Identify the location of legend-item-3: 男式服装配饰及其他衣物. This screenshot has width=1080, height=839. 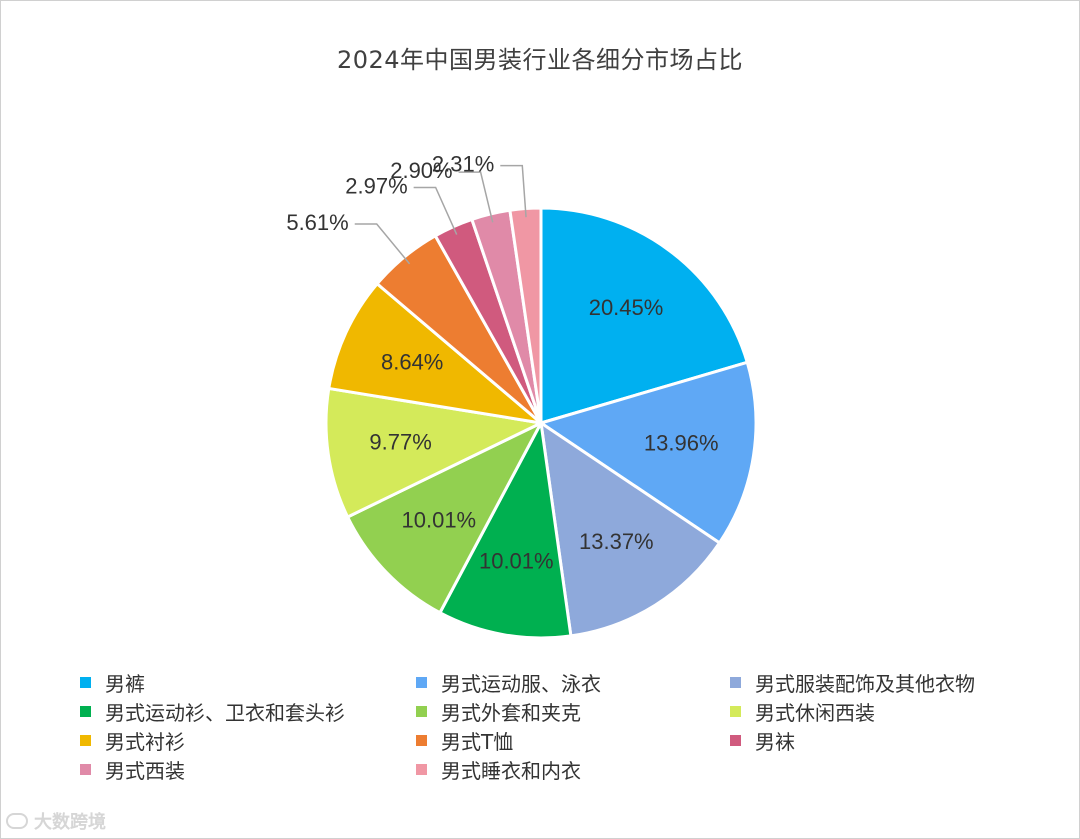
(885, 683).